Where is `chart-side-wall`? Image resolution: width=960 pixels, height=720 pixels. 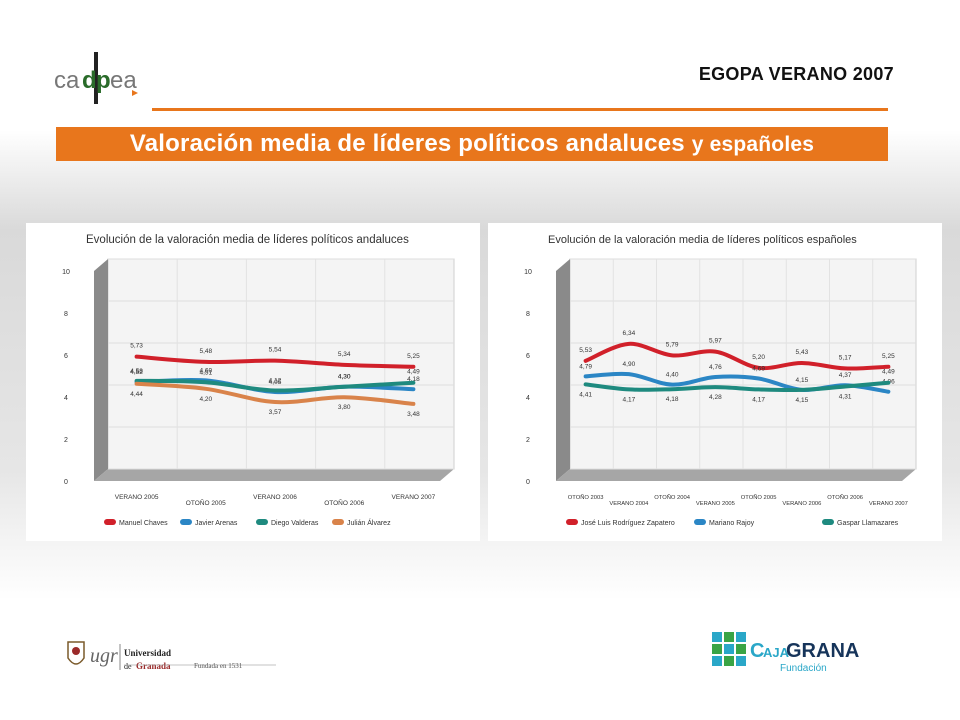 chart-side-wall is located at coordinates (563, 370).